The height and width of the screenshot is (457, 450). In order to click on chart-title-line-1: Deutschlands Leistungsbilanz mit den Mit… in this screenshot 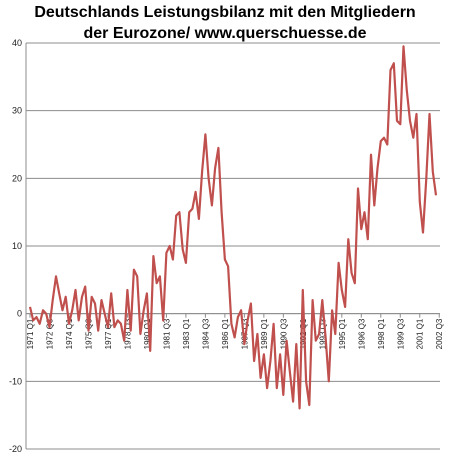, I will do `click(225, 12)`.